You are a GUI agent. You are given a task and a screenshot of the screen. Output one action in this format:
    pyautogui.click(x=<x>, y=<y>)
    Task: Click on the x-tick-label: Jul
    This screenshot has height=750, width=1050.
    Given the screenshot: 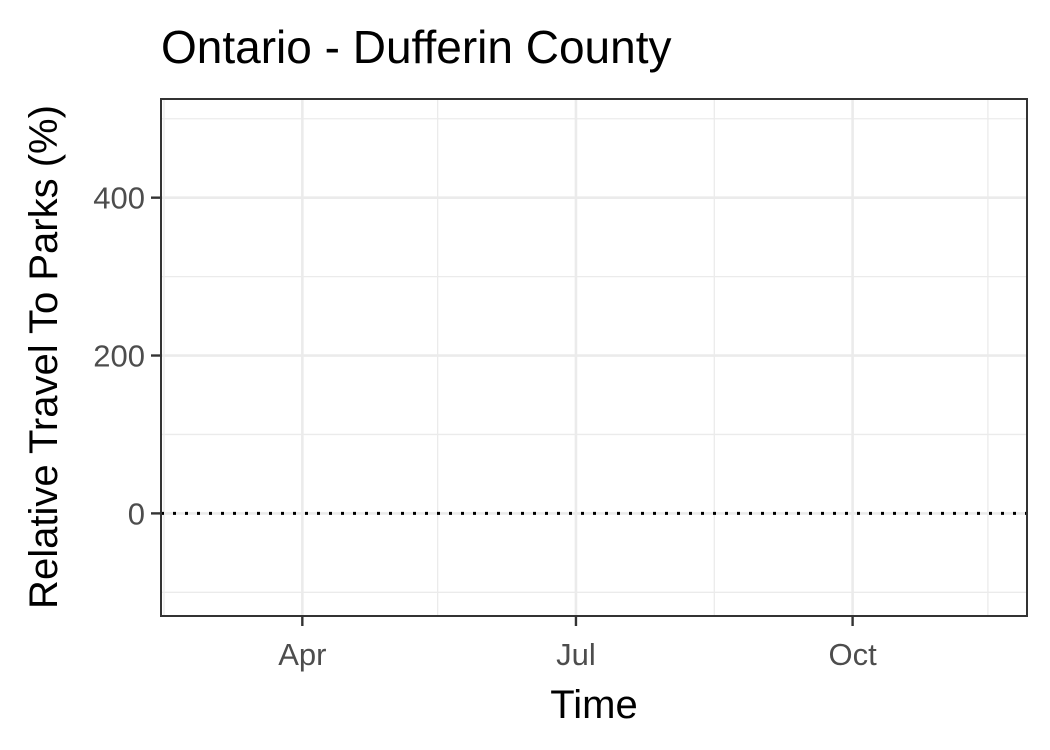 What is the action you would take?
    pyautogui.click(x=576, y=654)
    